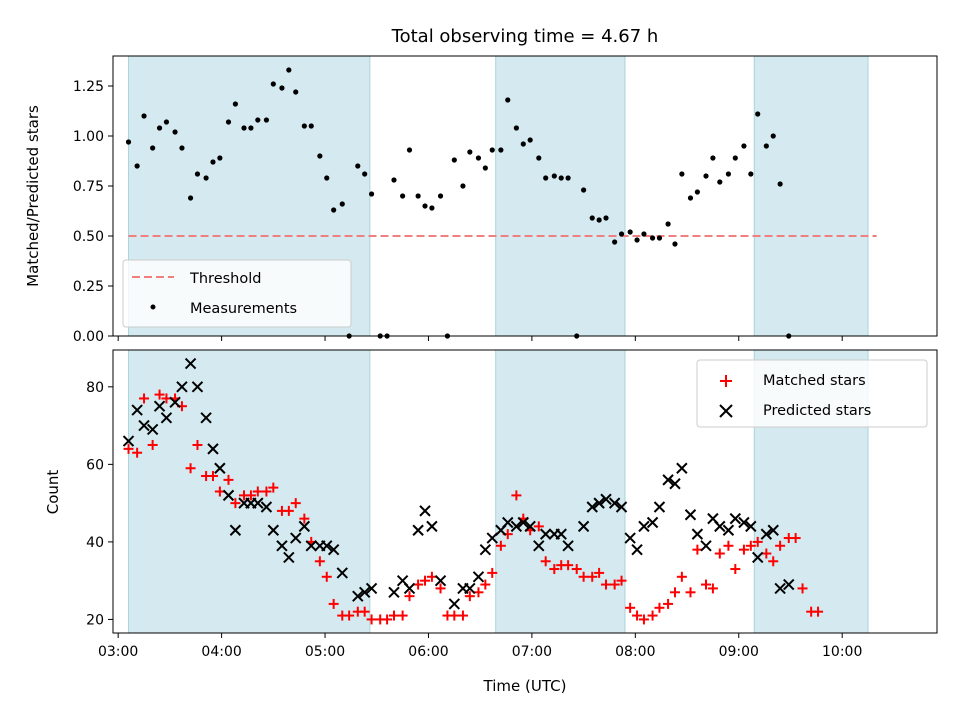 Image resolution: width=960 pixels, height=724 pixels. I want to click on top-y-tick-label: 0.25, so click(88, 287).